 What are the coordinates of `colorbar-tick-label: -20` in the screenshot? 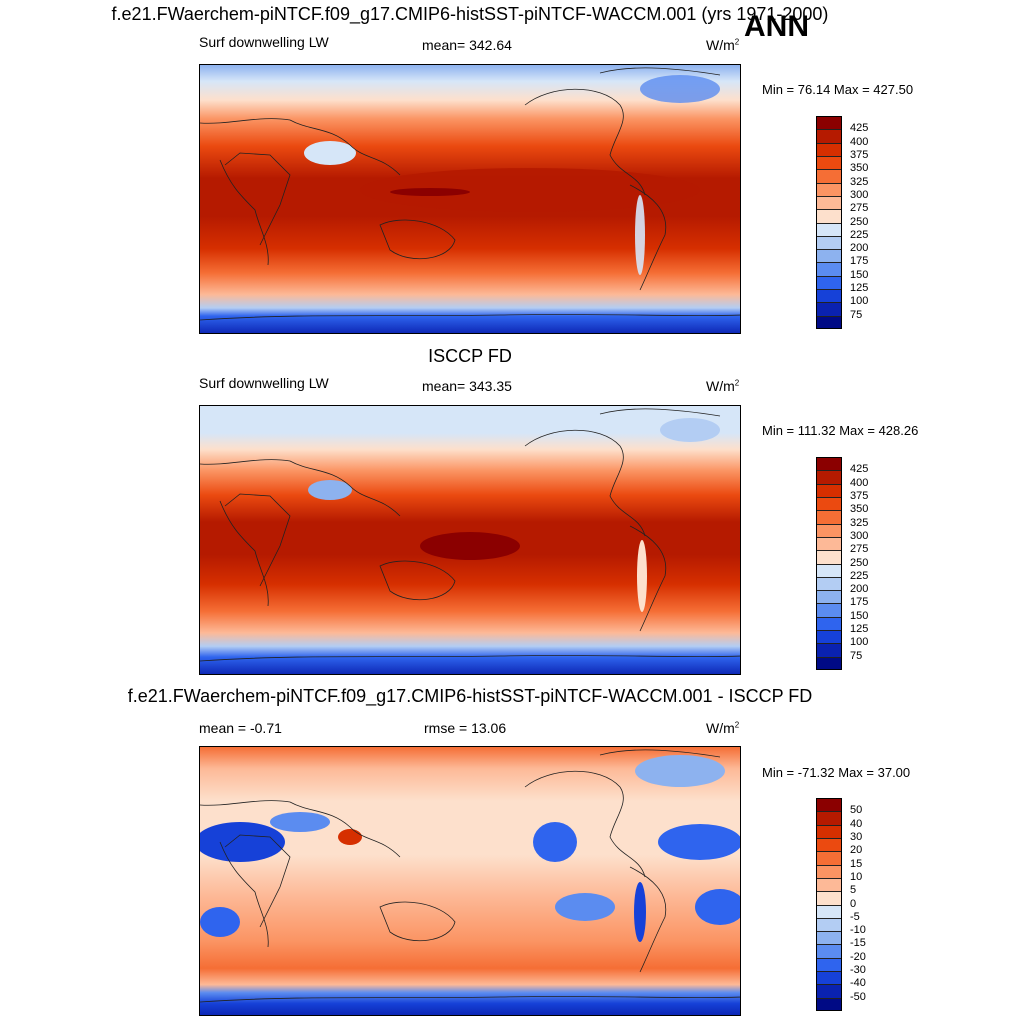 It's located at (858, 956).